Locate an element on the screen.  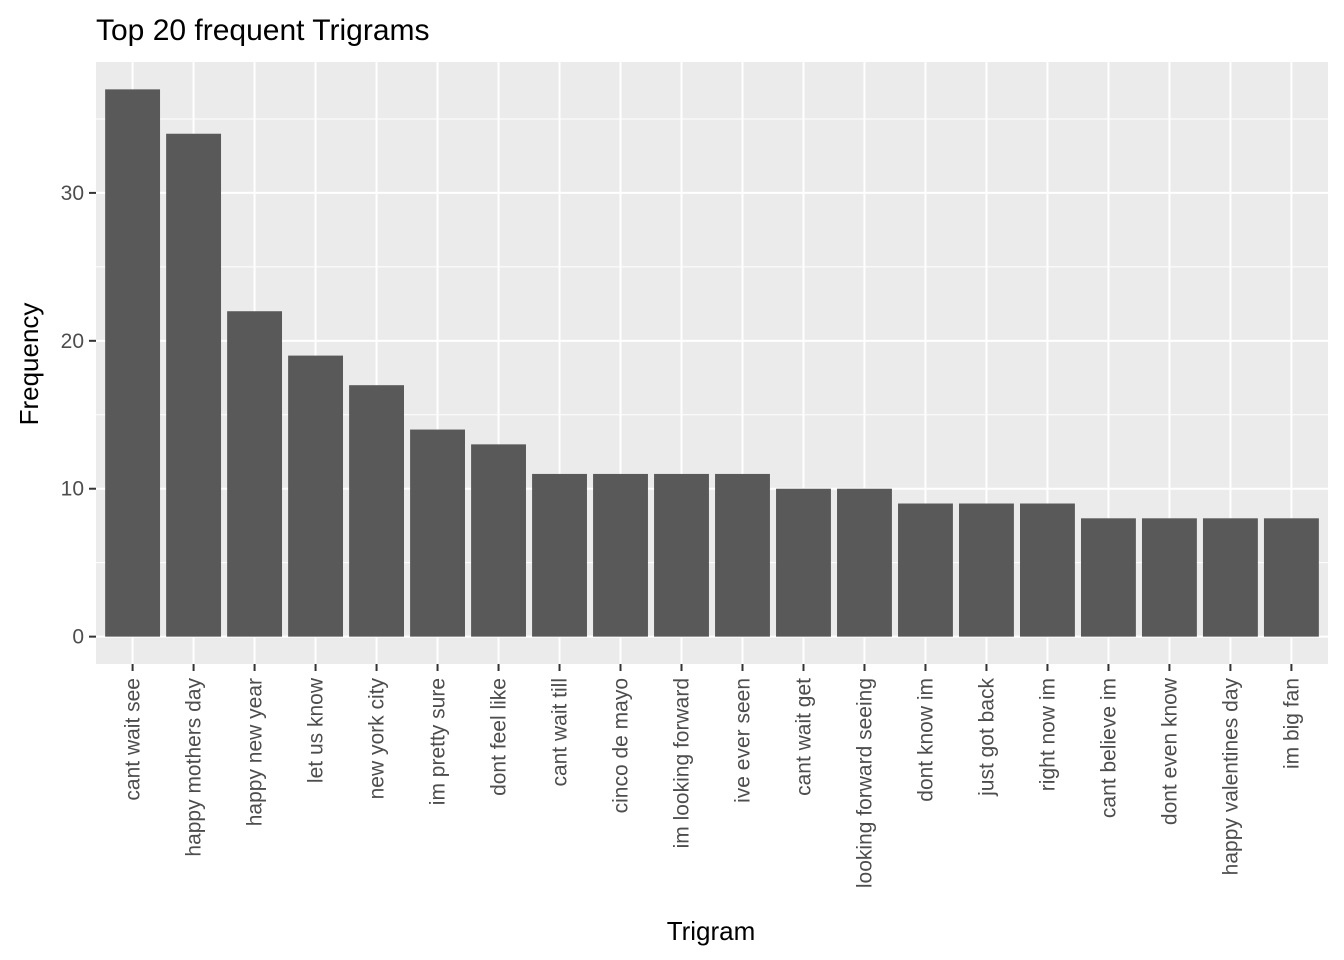
x-tick-label: ive ever seen is located at coordinates (742, 740).